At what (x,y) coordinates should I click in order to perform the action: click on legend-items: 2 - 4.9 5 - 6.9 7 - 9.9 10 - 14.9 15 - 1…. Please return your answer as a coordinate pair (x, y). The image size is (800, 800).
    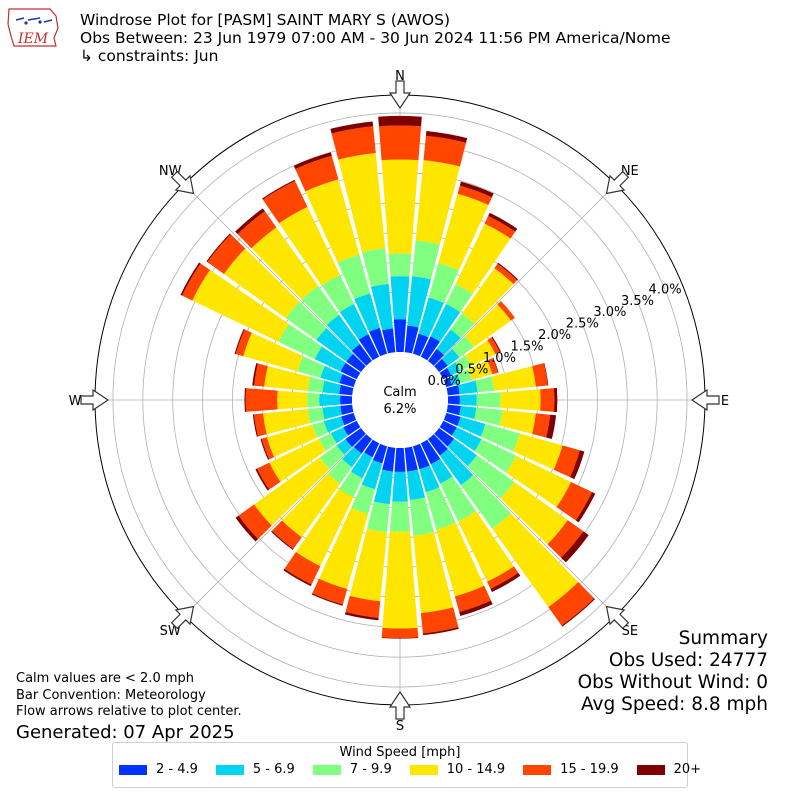
    Looking at the image, I should click on (407, 769).